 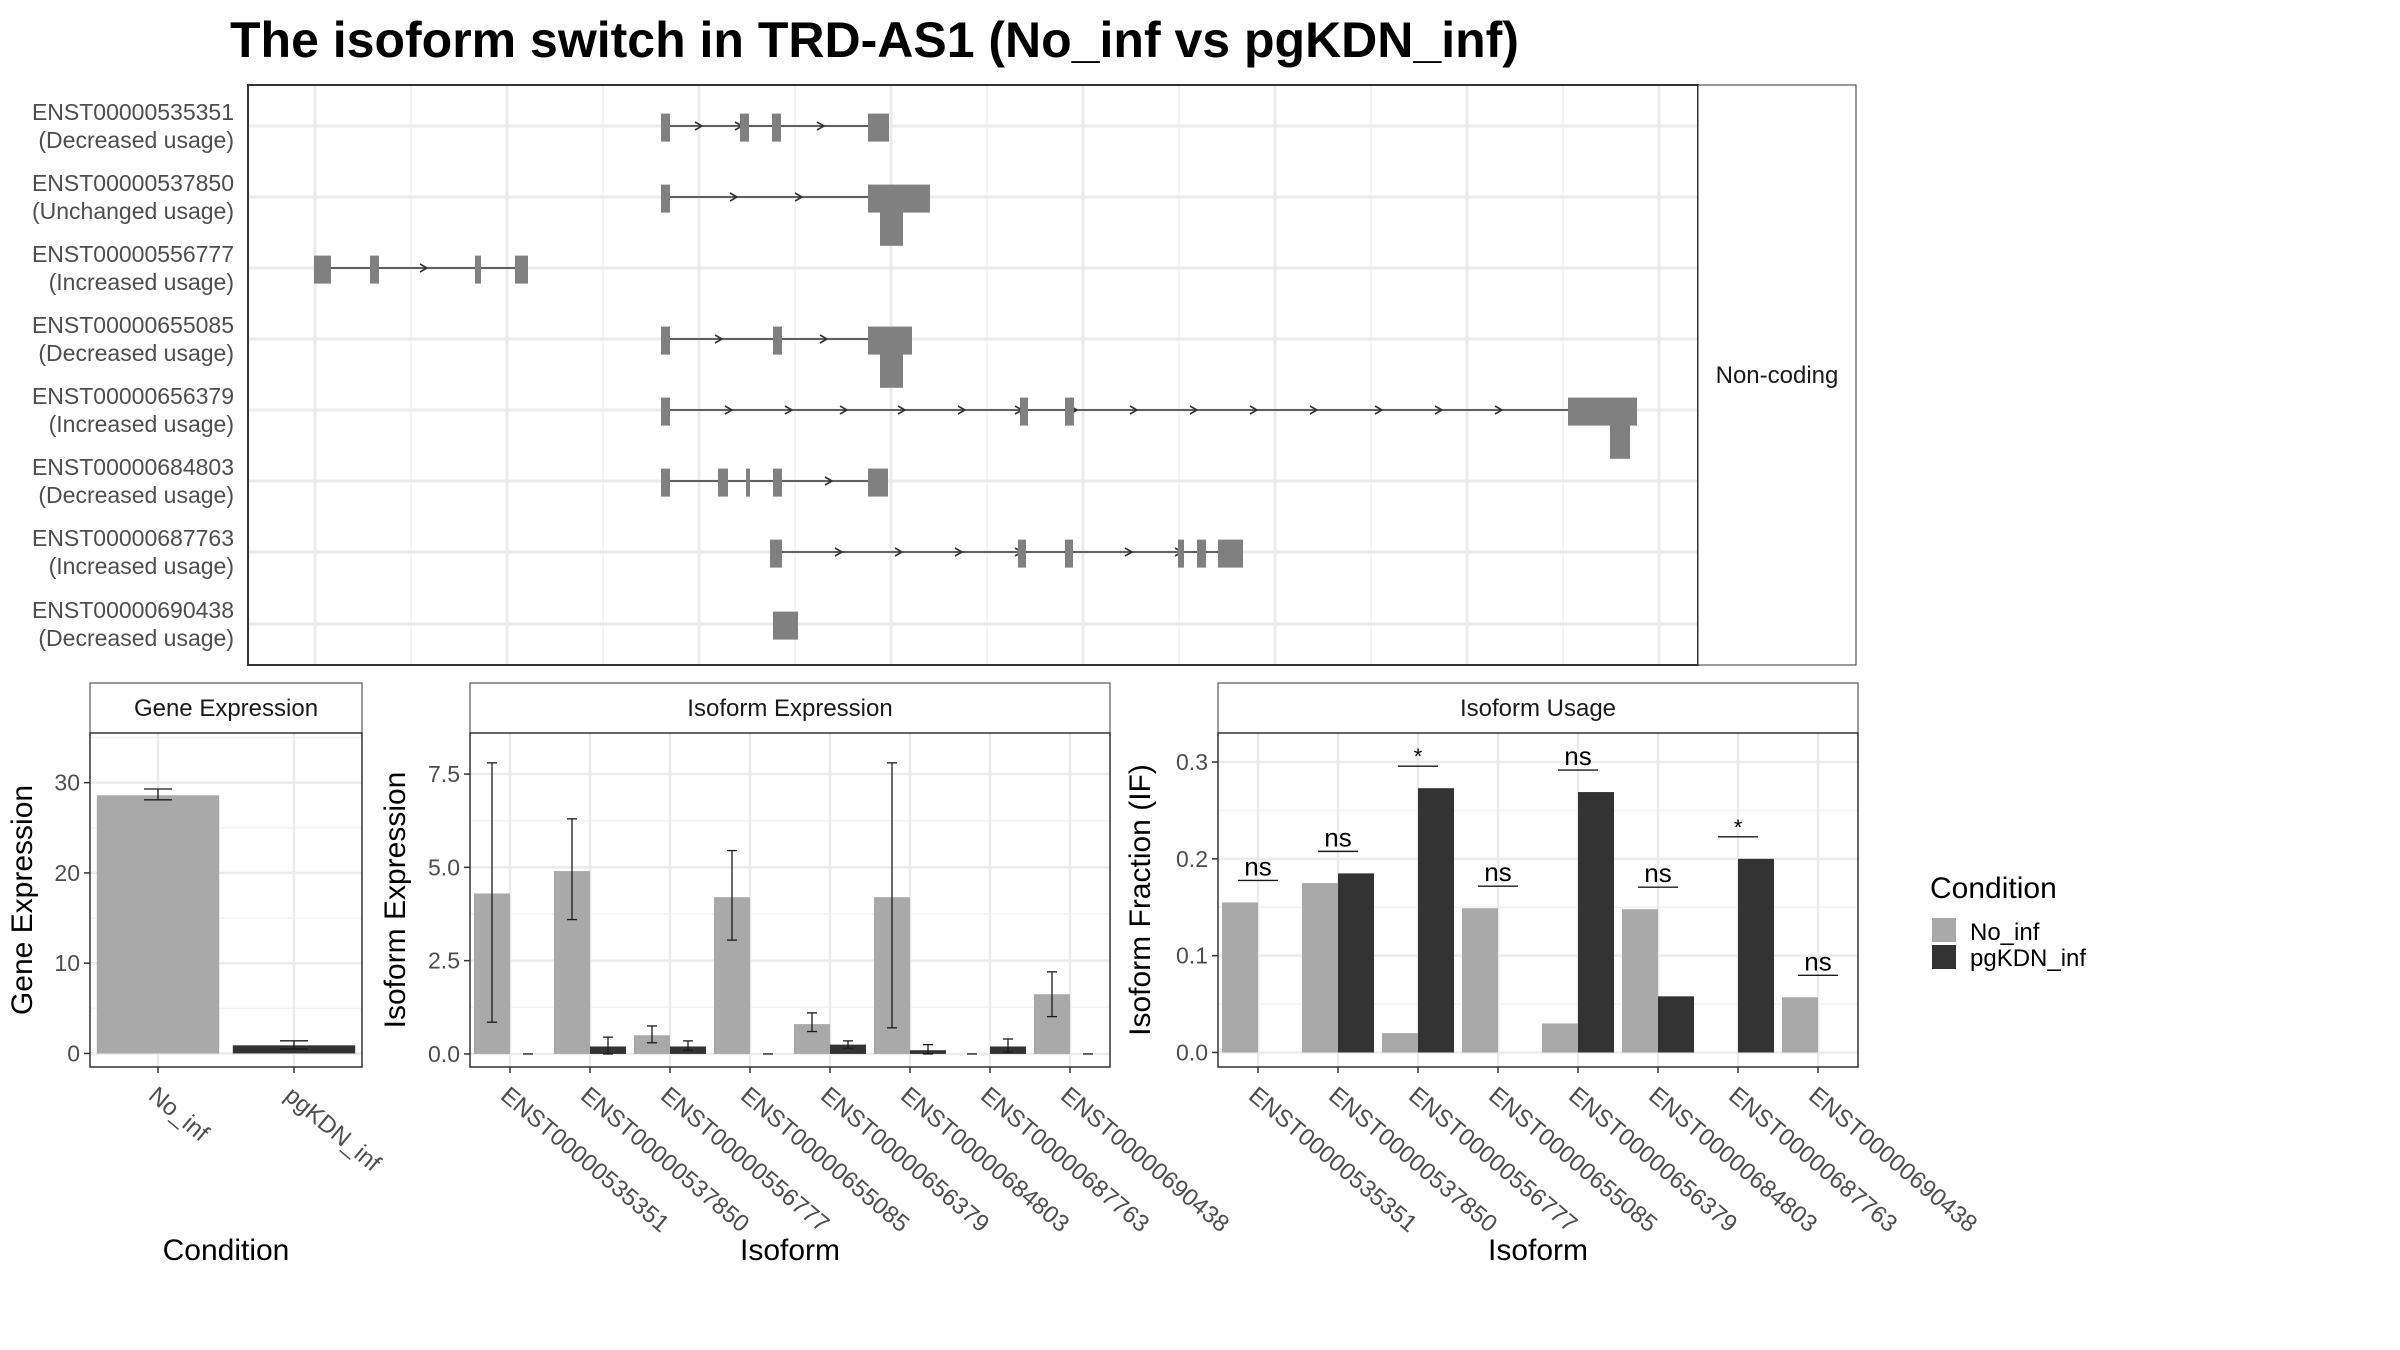 What do you see at coordinates (2028, 958) in the screenshot?
I see `legend-label-pgkdn-inf: pgKDN_inf` at bounding box center [2028, 958].